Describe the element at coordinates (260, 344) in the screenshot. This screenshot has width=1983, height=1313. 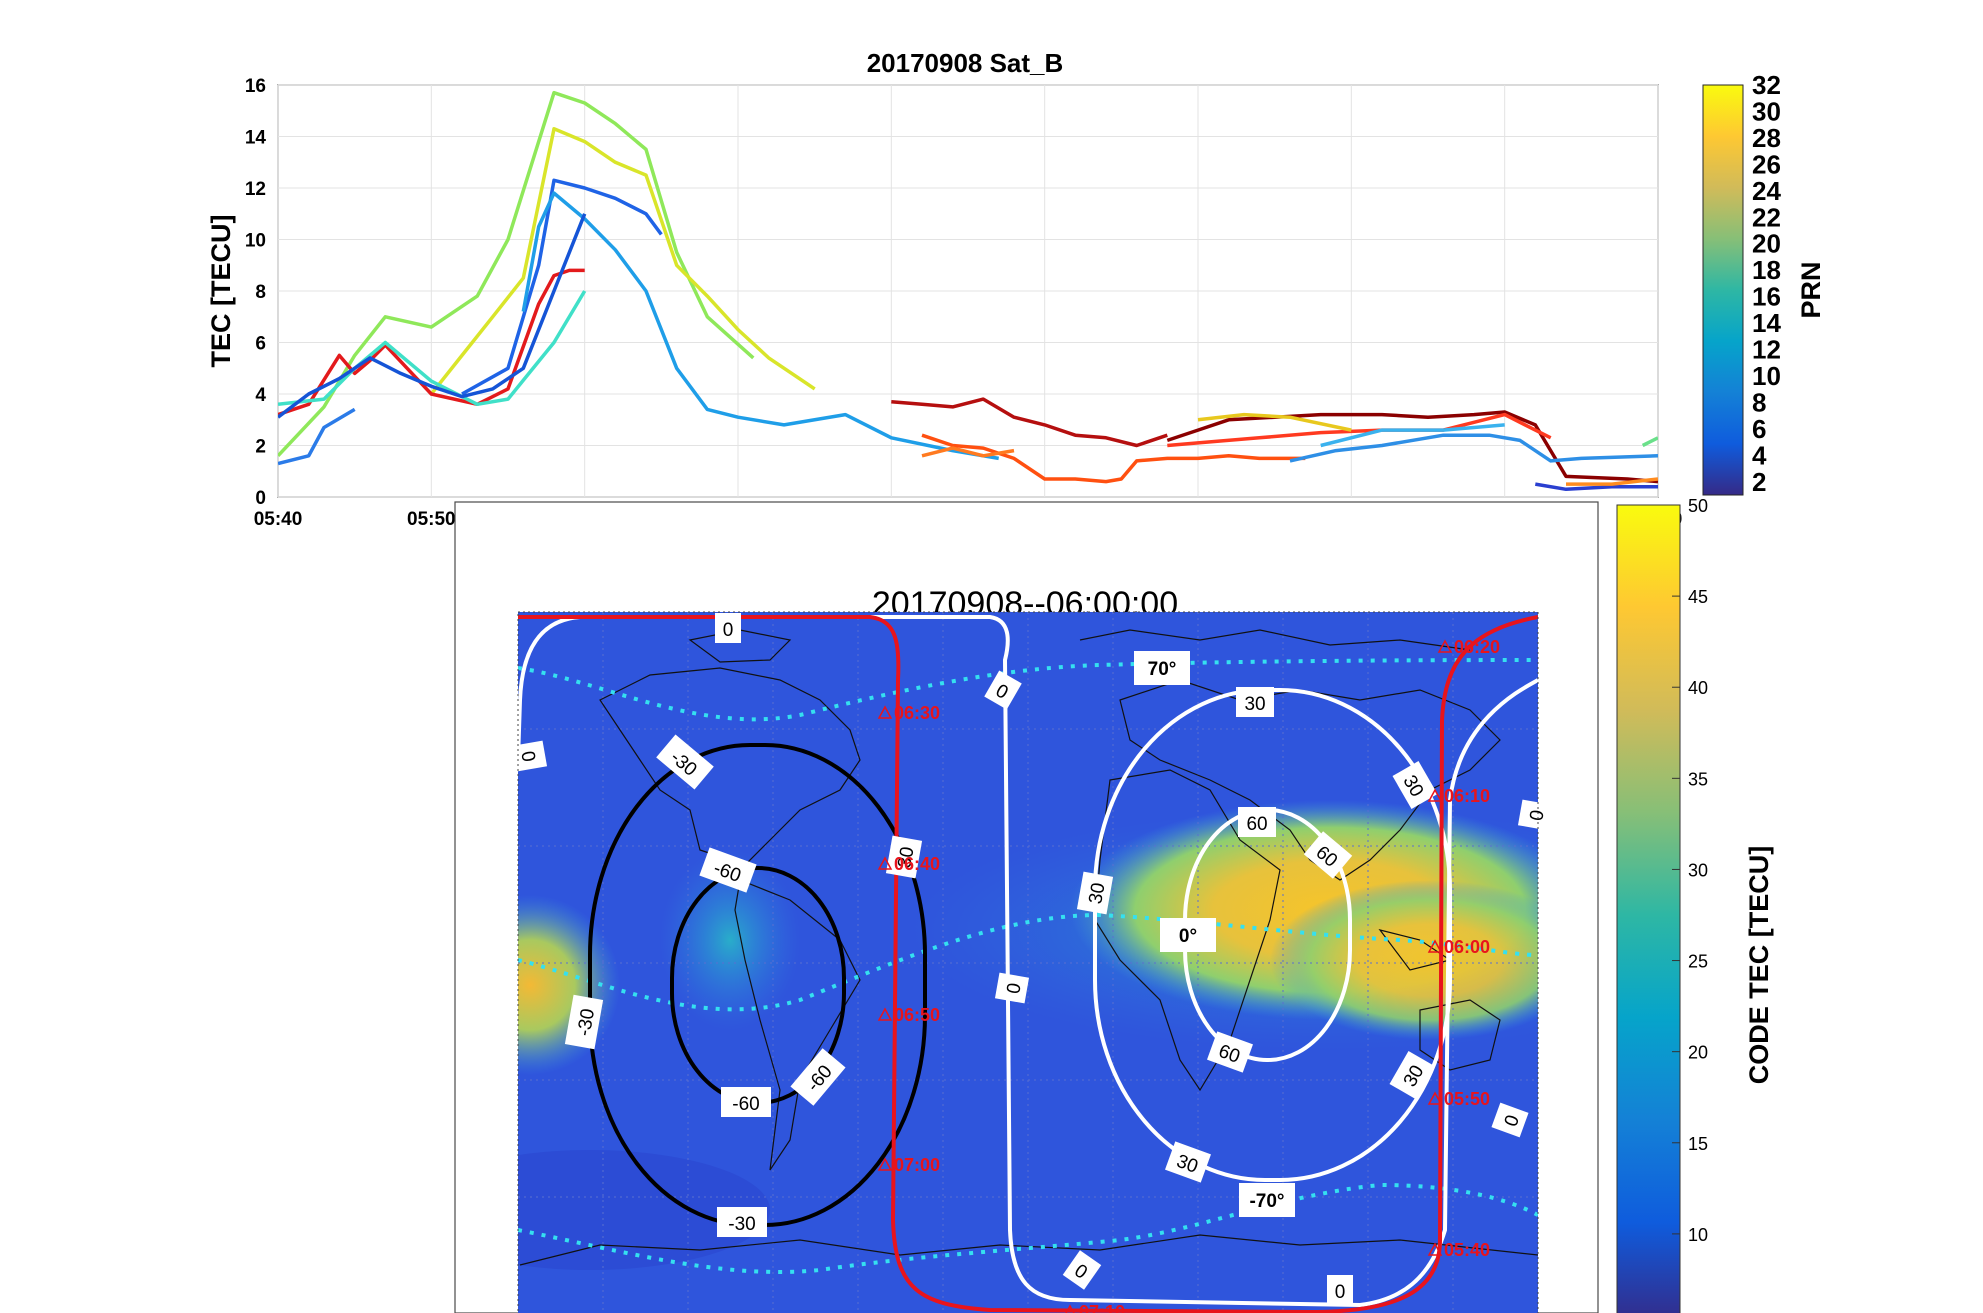
I see `y-tick-label: 6` at that location.